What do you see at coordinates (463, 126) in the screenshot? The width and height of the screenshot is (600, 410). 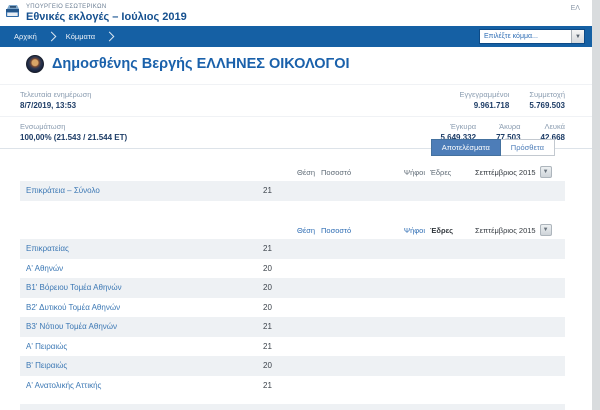 I see `valid-label: Έγκυρα` at bounding box center [463, 126].